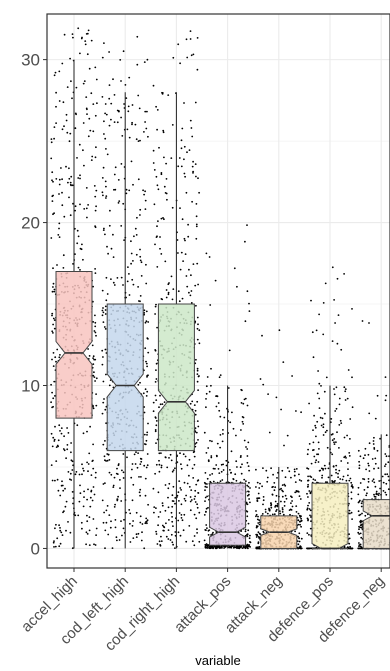  Describe the element at coordinates (125, 377) in the screenshot. I see `box-body` at that location.